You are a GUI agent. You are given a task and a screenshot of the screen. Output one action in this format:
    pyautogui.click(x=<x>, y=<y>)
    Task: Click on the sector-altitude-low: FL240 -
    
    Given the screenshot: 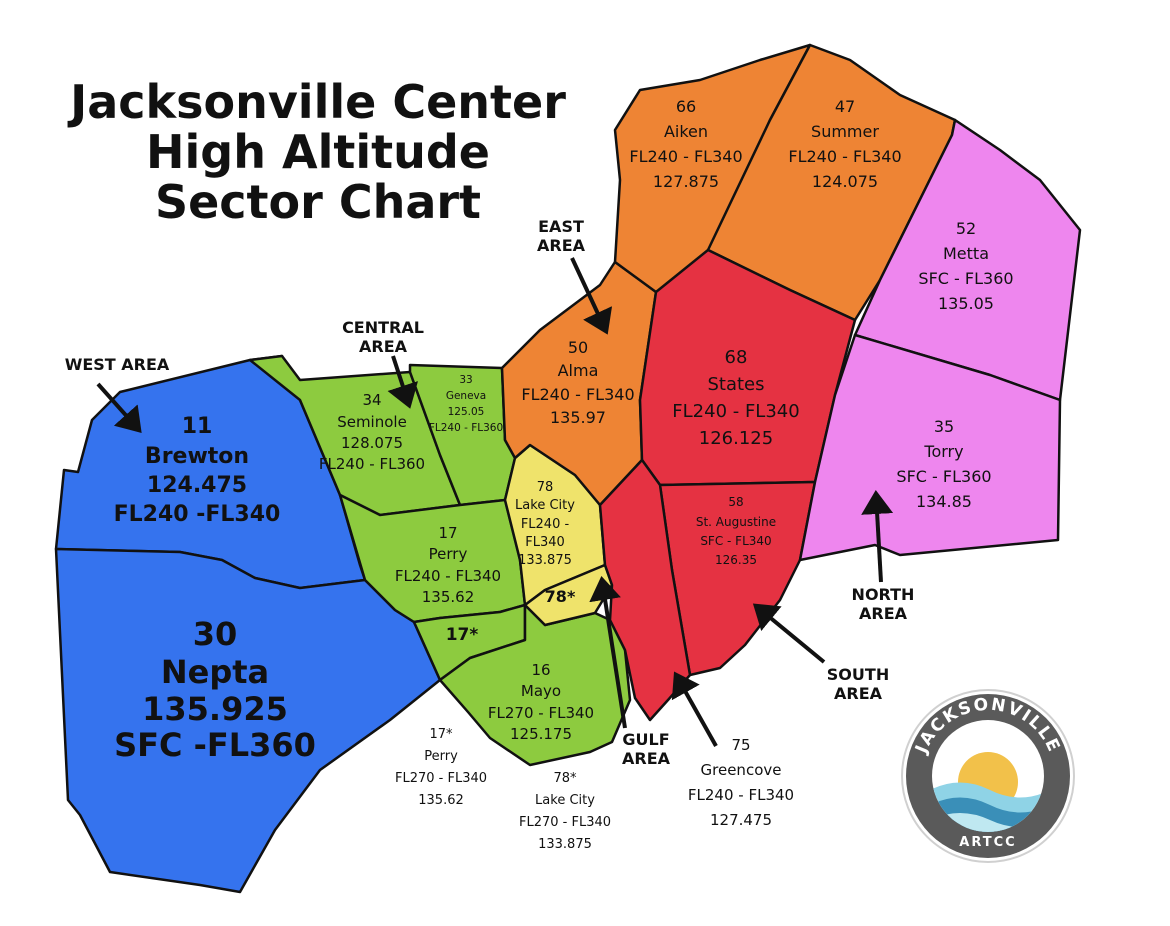 What is the action you would take?
    pyautogui.click(x=545, y=524)
    